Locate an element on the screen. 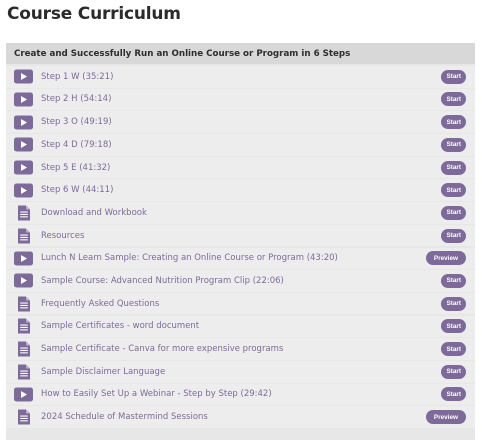 The height and width of the screenshot is (440, 482). page-title: Course Curriculum is located at coordinates (94, 14).